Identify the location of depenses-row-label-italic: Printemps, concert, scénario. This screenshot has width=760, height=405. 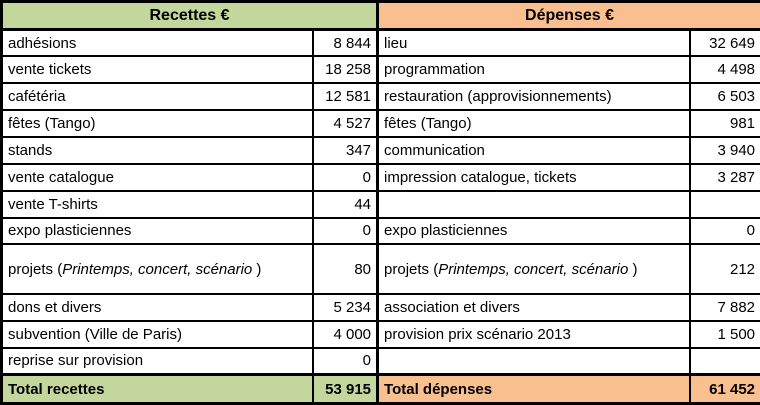
(533, 269).